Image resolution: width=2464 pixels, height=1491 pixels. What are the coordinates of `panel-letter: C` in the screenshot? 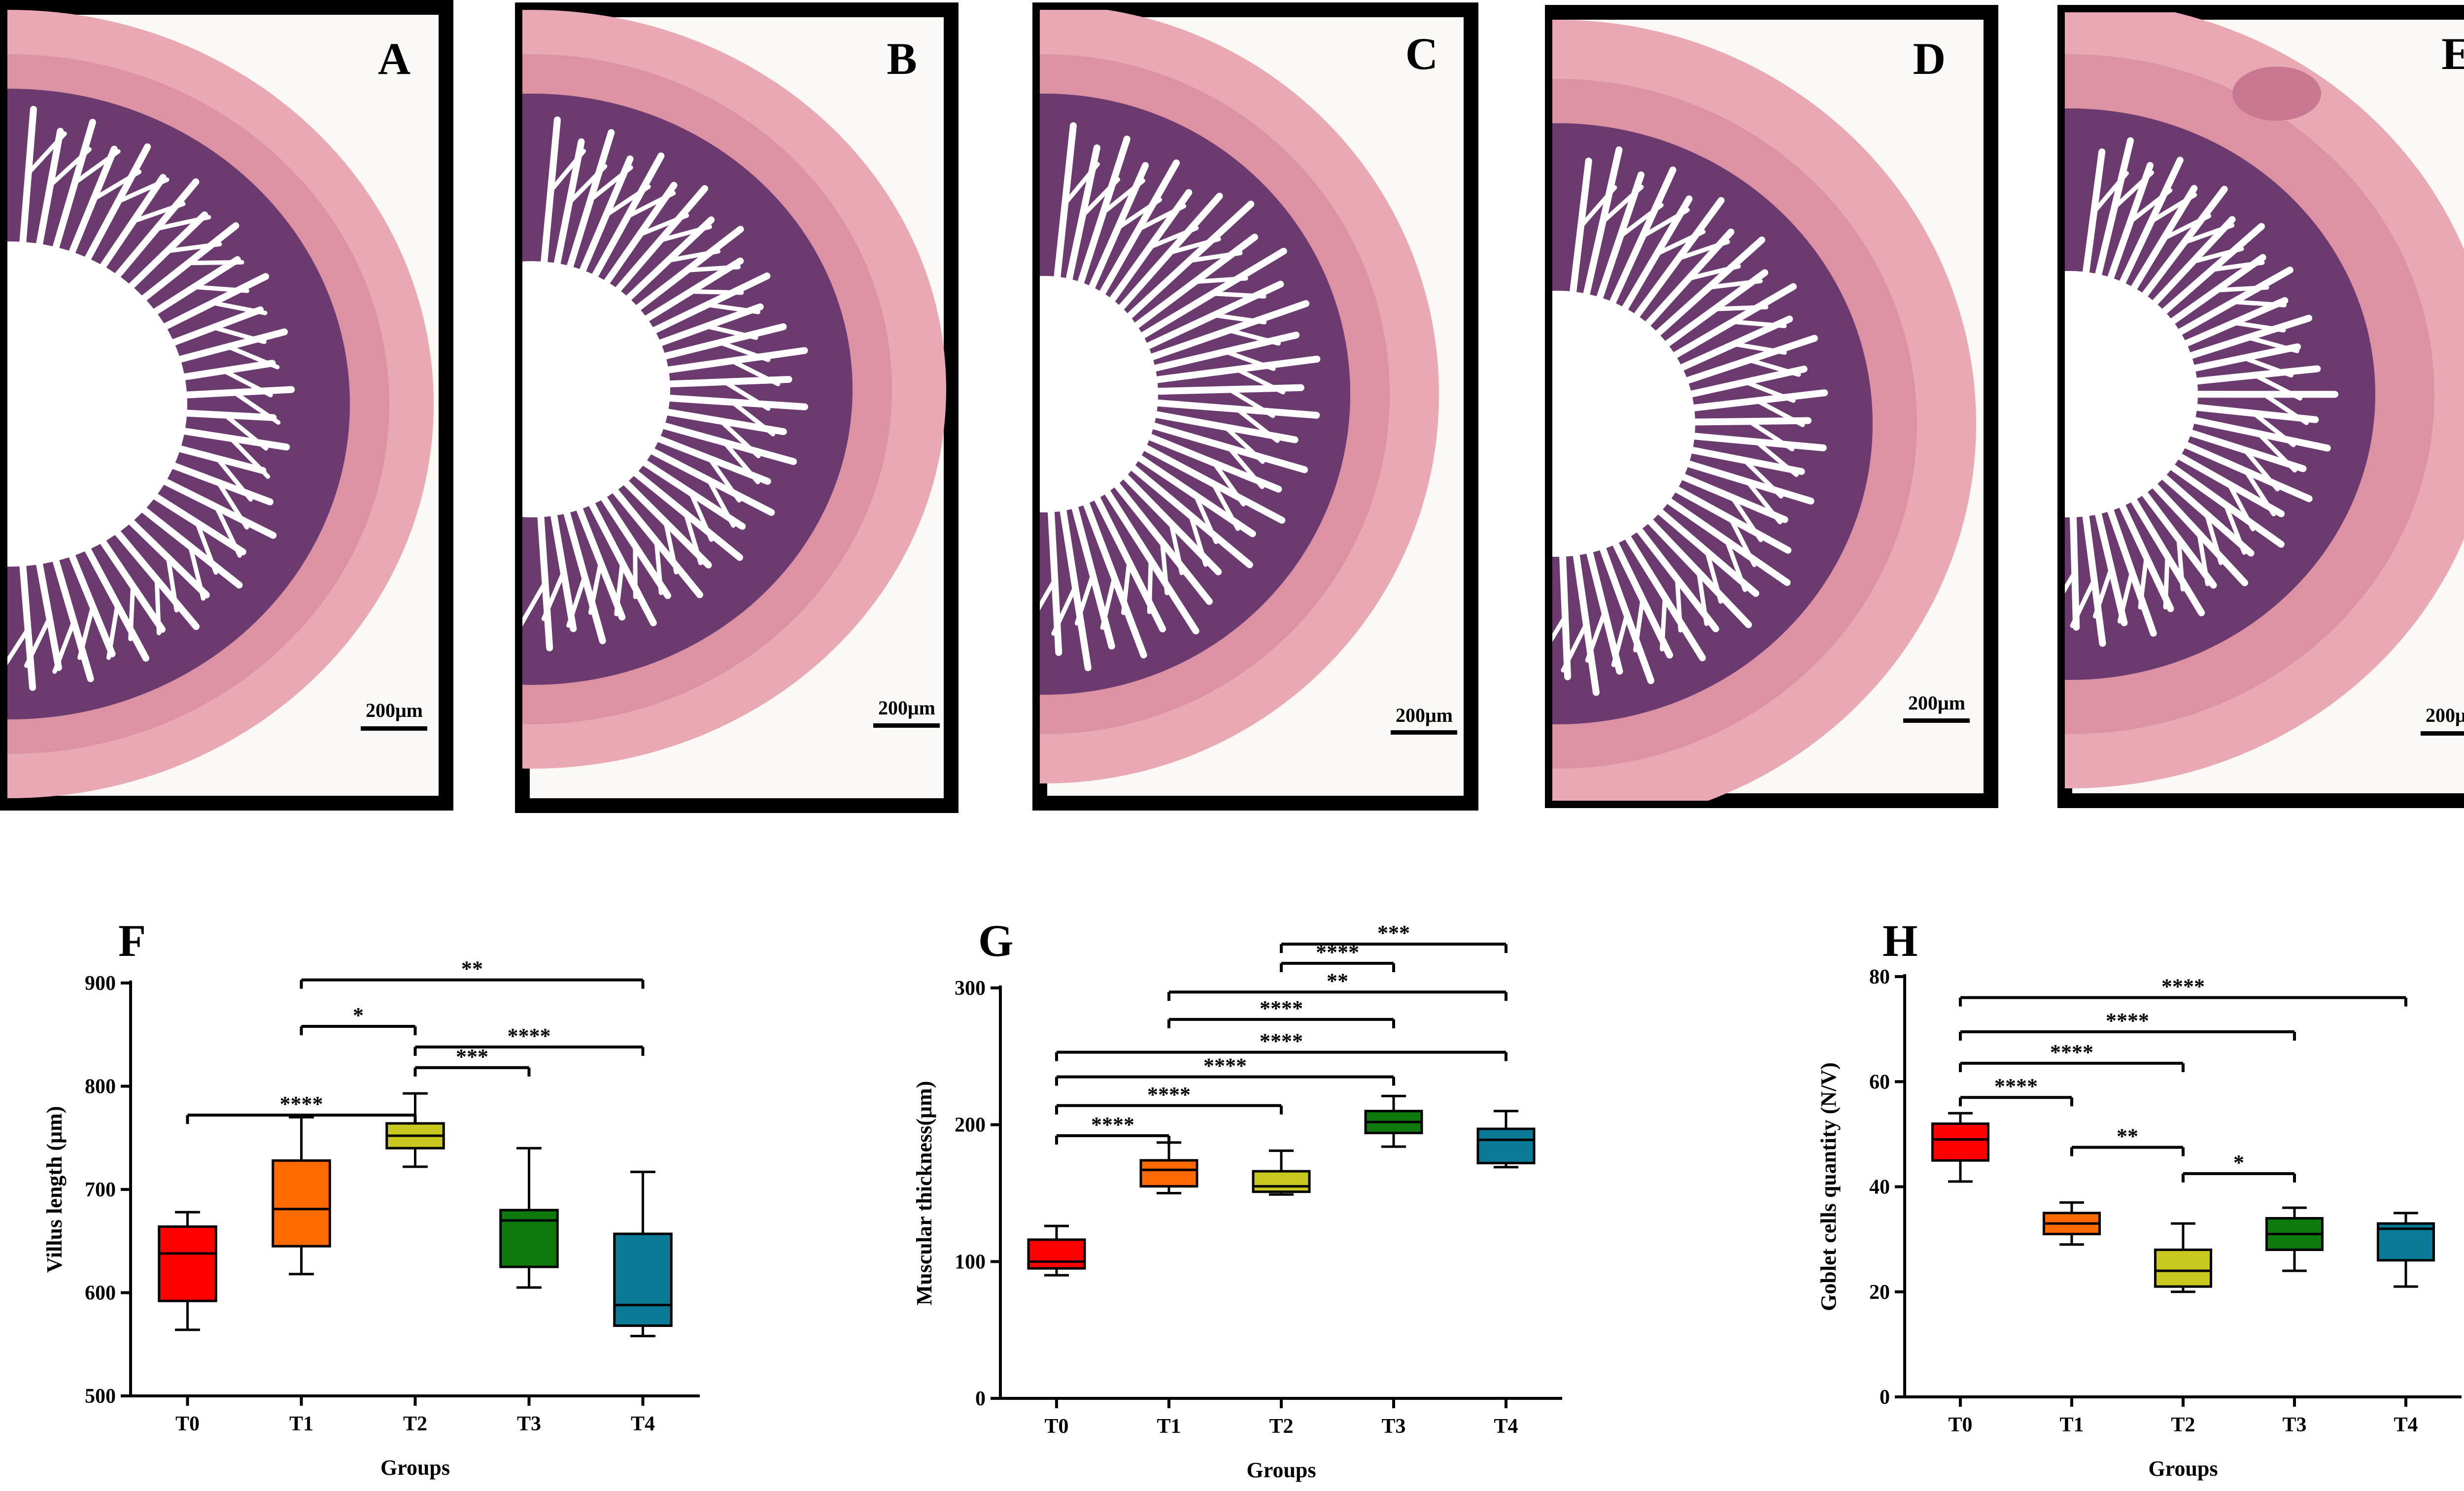 It's located at (1421, 54).